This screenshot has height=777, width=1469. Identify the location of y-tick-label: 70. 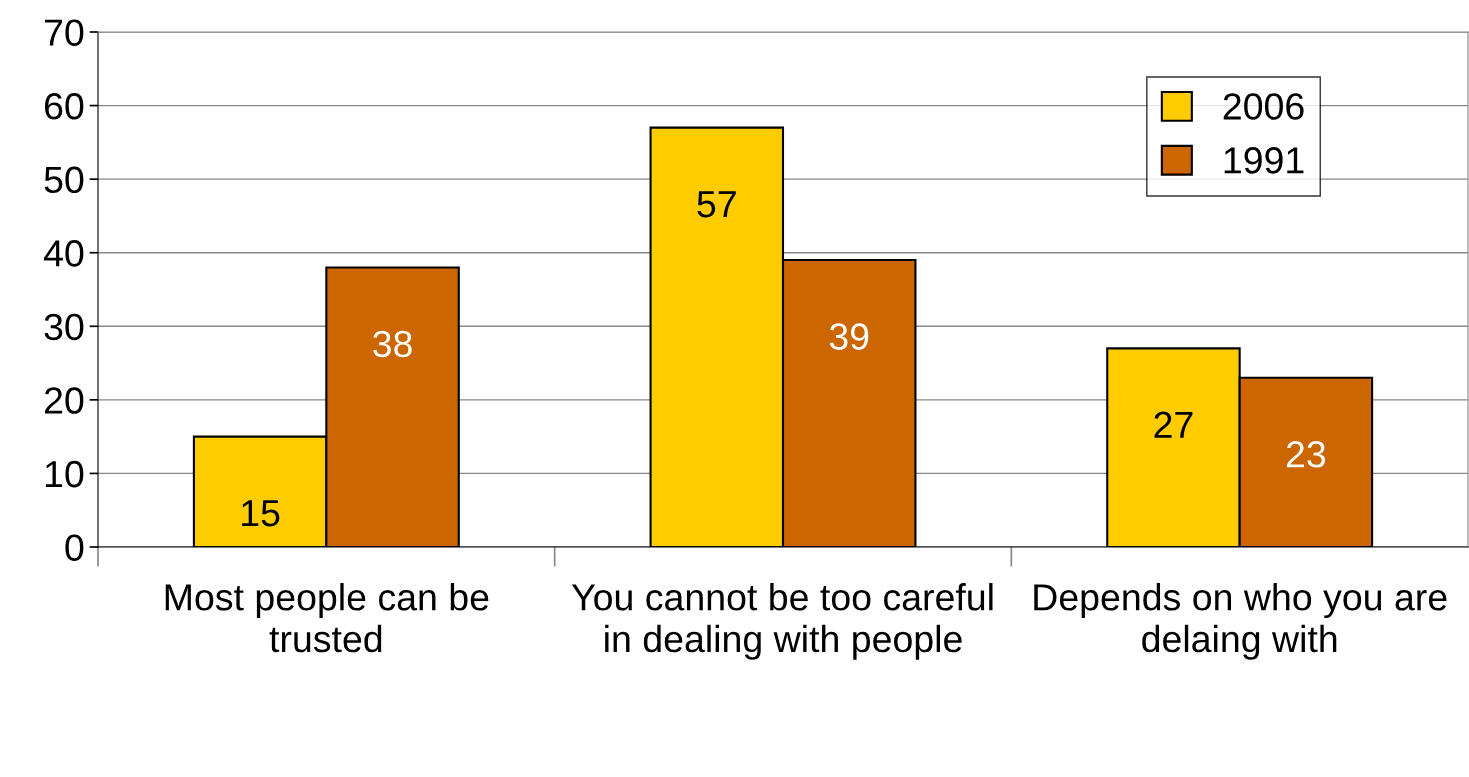
(64, 32).